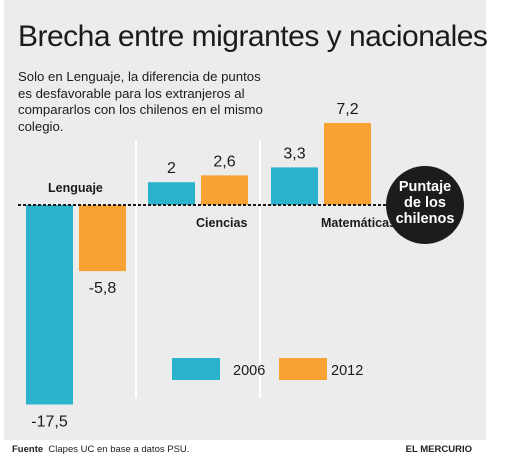 Image resolution: width=512 pixels, height=466 pixels. What do you see at coordinates (425, 219) in the screenshot?
I see `reference-label-line: chilenos` at bounding box center [425, 219].